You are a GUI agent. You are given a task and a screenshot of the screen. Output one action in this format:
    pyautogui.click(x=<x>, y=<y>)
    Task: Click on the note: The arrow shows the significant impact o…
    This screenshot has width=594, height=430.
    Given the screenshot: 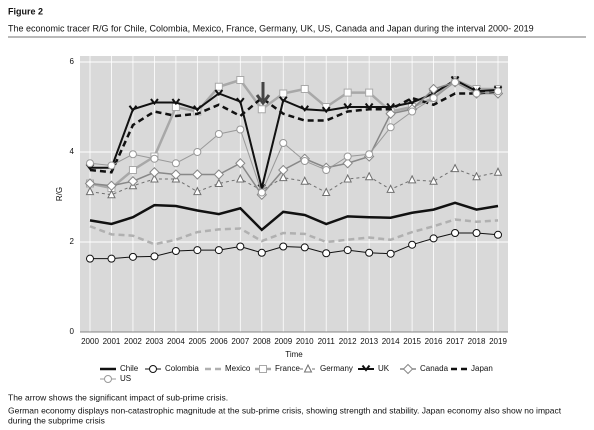 What is the action you would take?
    pyautogui.click(x=118, y=397)
    